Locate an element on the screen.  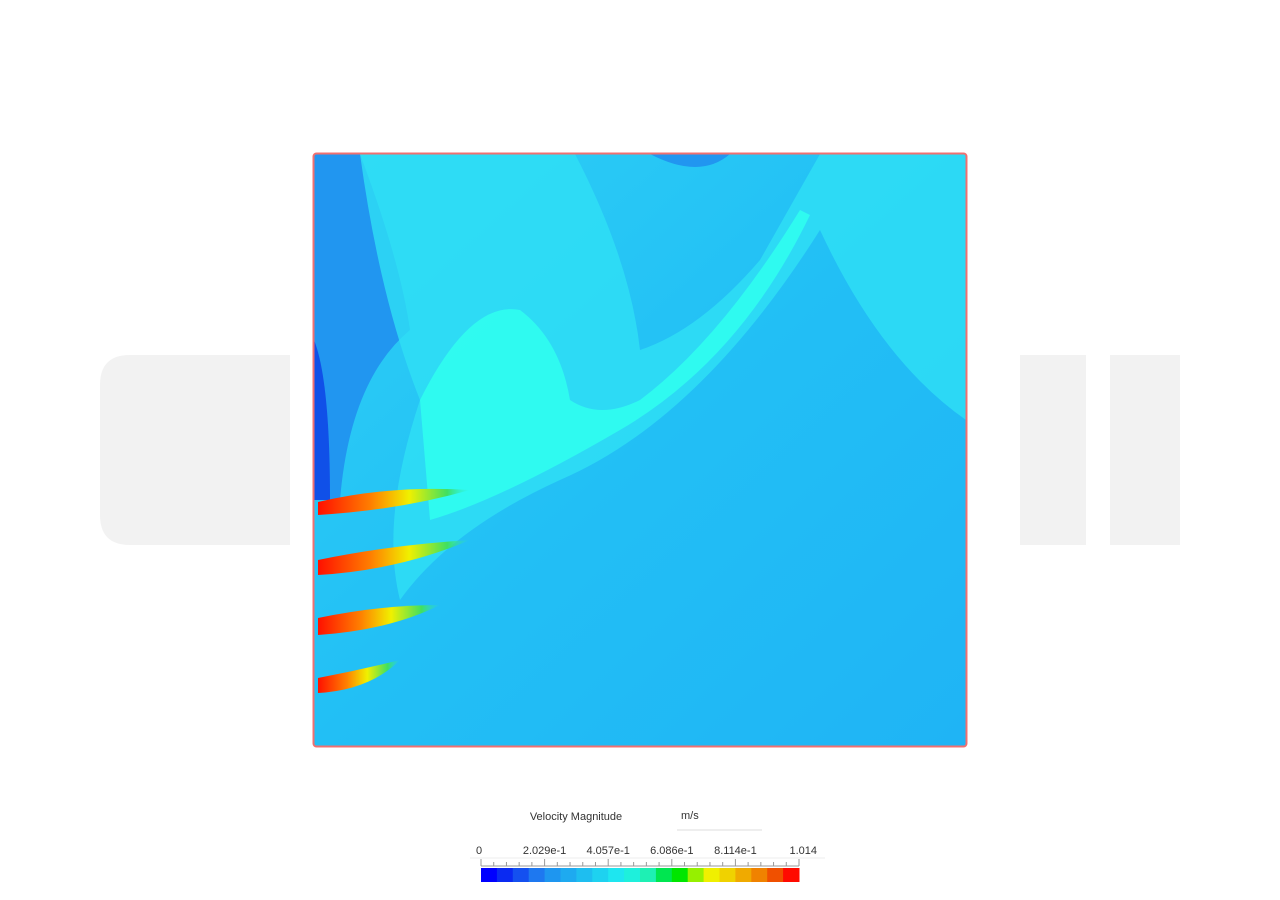
tick-label: 6.086e-1 is located at coordinates (671, 851).